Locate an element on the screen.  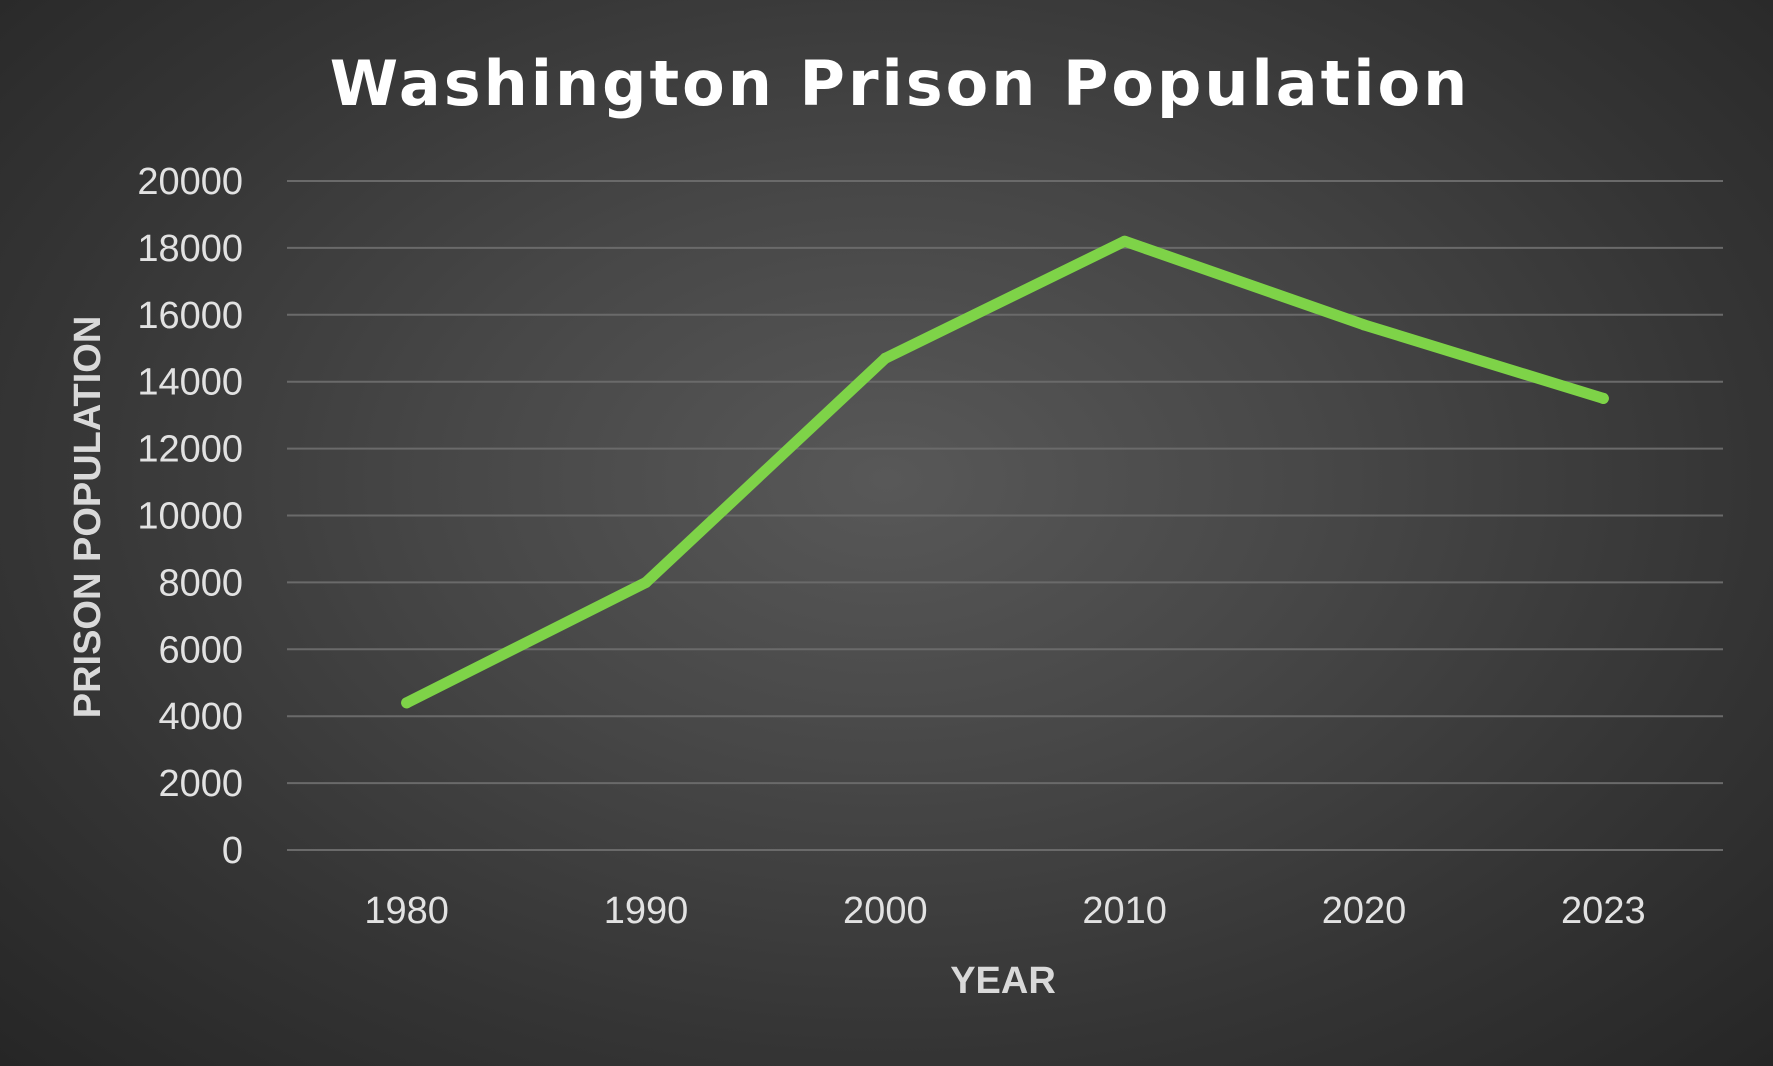
x-tick-label: 1990 is located at coordinates (646, 911).